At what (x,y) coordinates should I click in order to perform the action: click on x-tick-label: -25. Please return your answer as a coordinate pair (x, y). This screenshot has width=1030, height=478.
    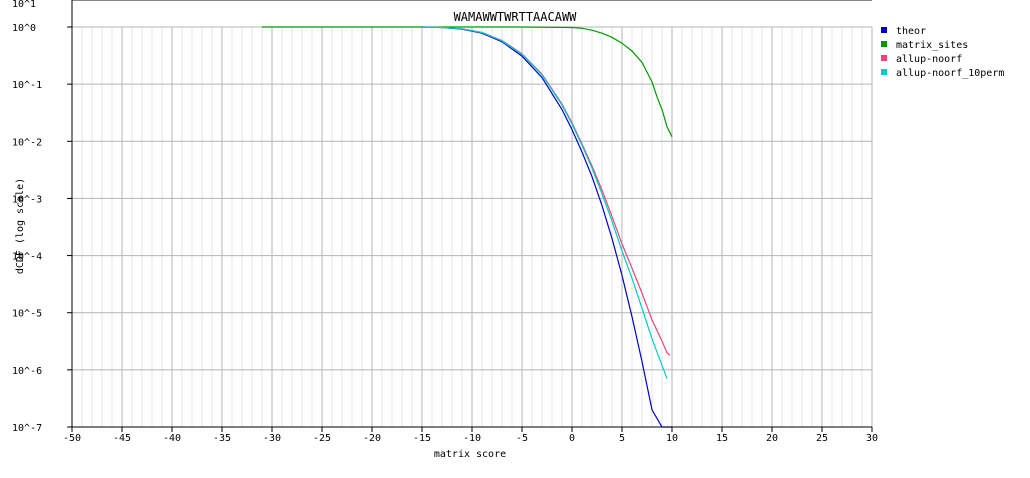
    Looking at the image, I should click on (322, 438).